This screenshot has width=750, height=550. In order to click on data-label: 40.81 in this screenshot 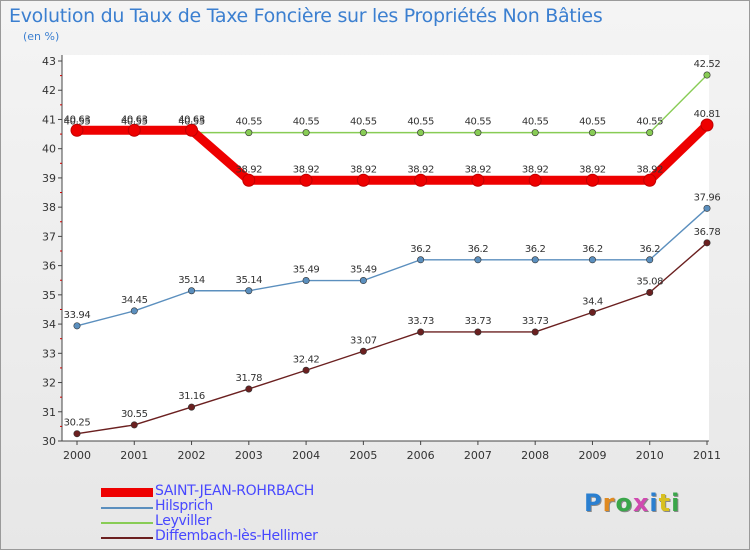, I will do `click(707, 114)`.